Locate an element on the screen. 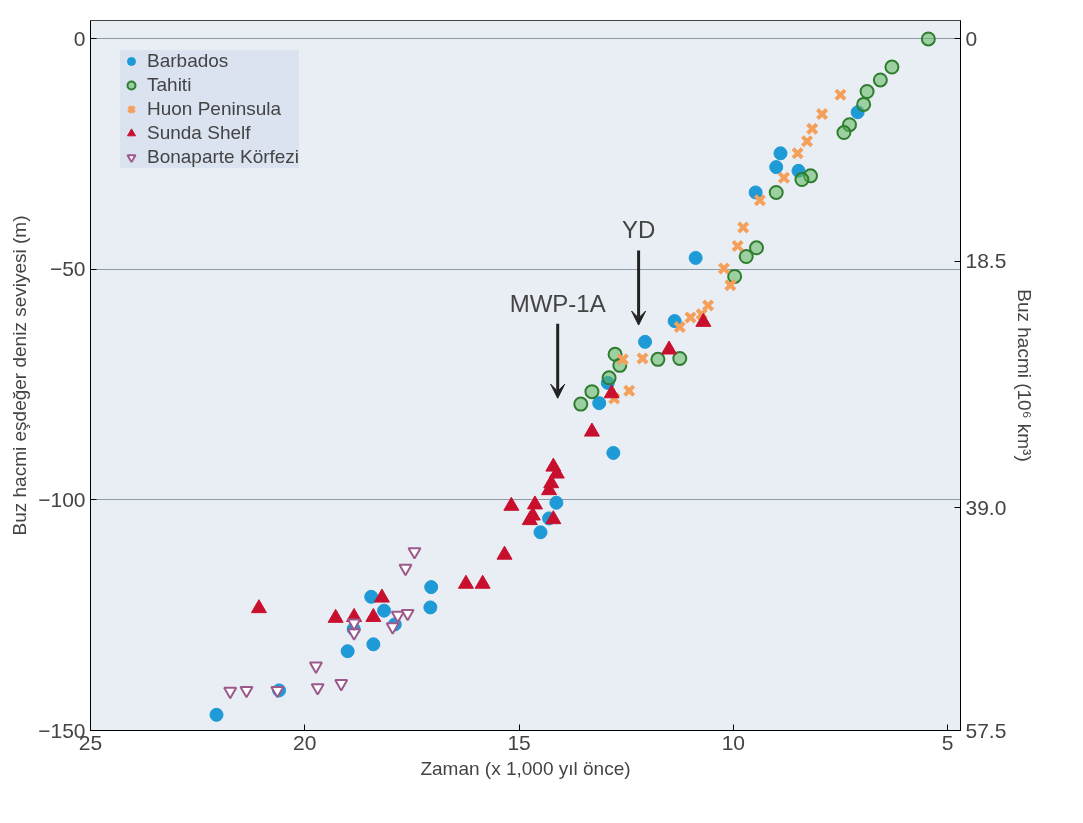 The height and width of the screenshot is (823, 1083). x-tick-label: 20 is located at coordinates (305, 742).